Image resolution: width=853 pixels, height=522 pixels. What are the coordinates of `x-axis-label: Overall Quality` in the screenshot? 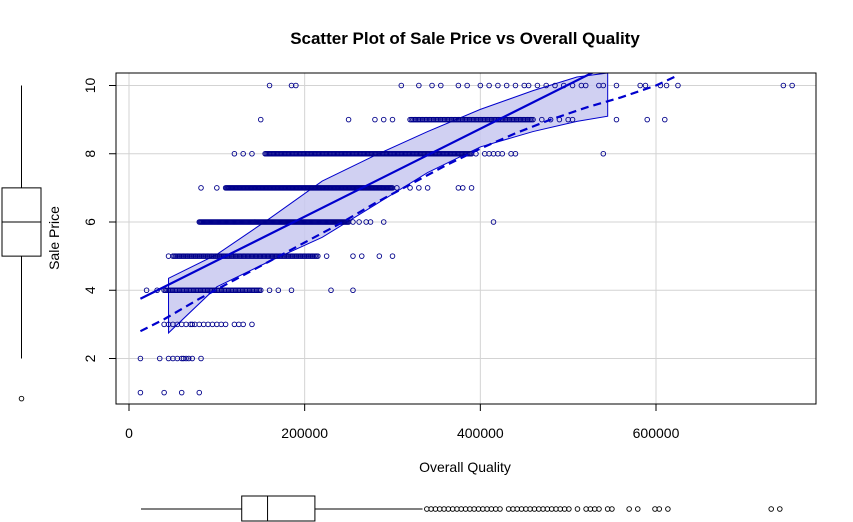 It's located at (465, 467).